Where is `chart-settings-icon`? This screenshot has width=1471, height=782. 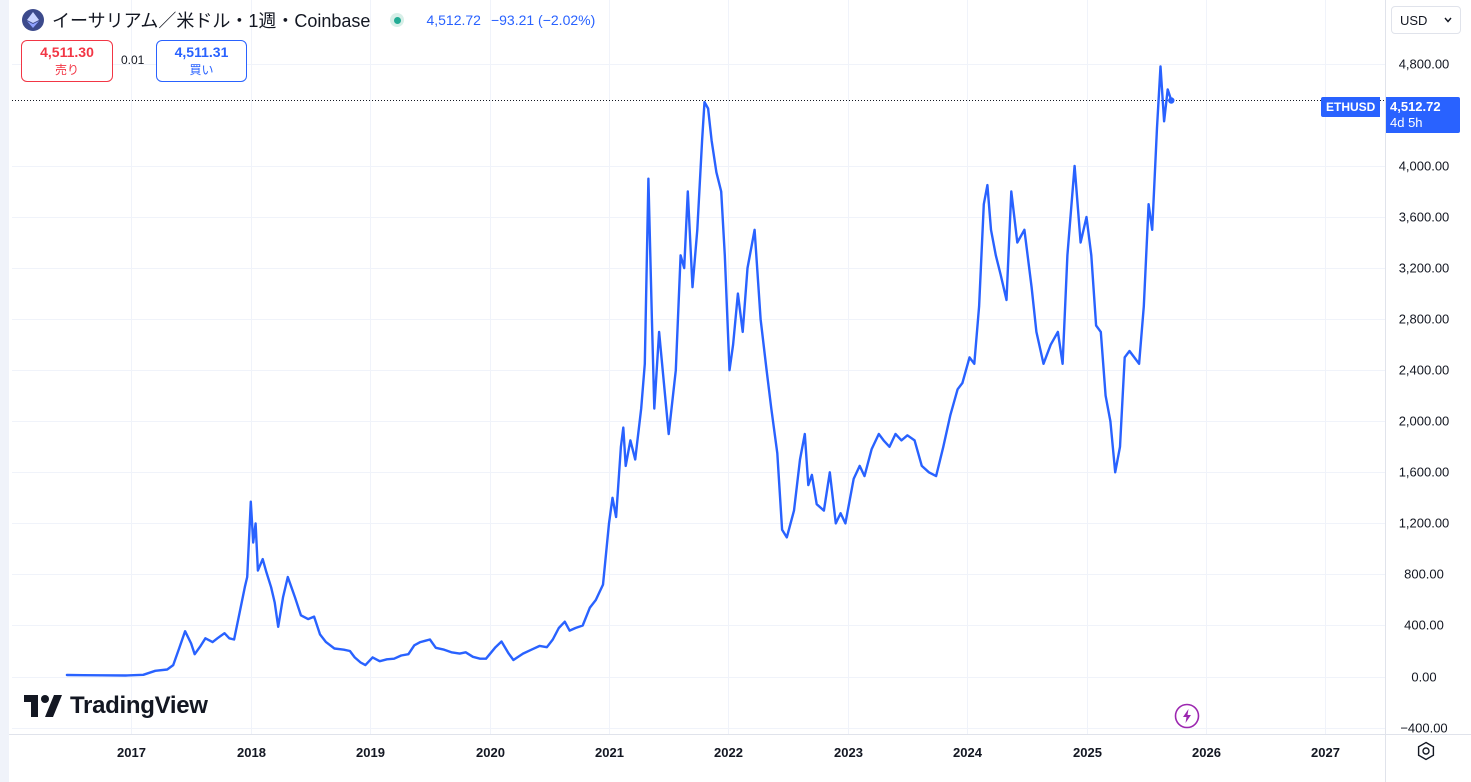
chart-settings-icon is located at coordinates (1426, 751).